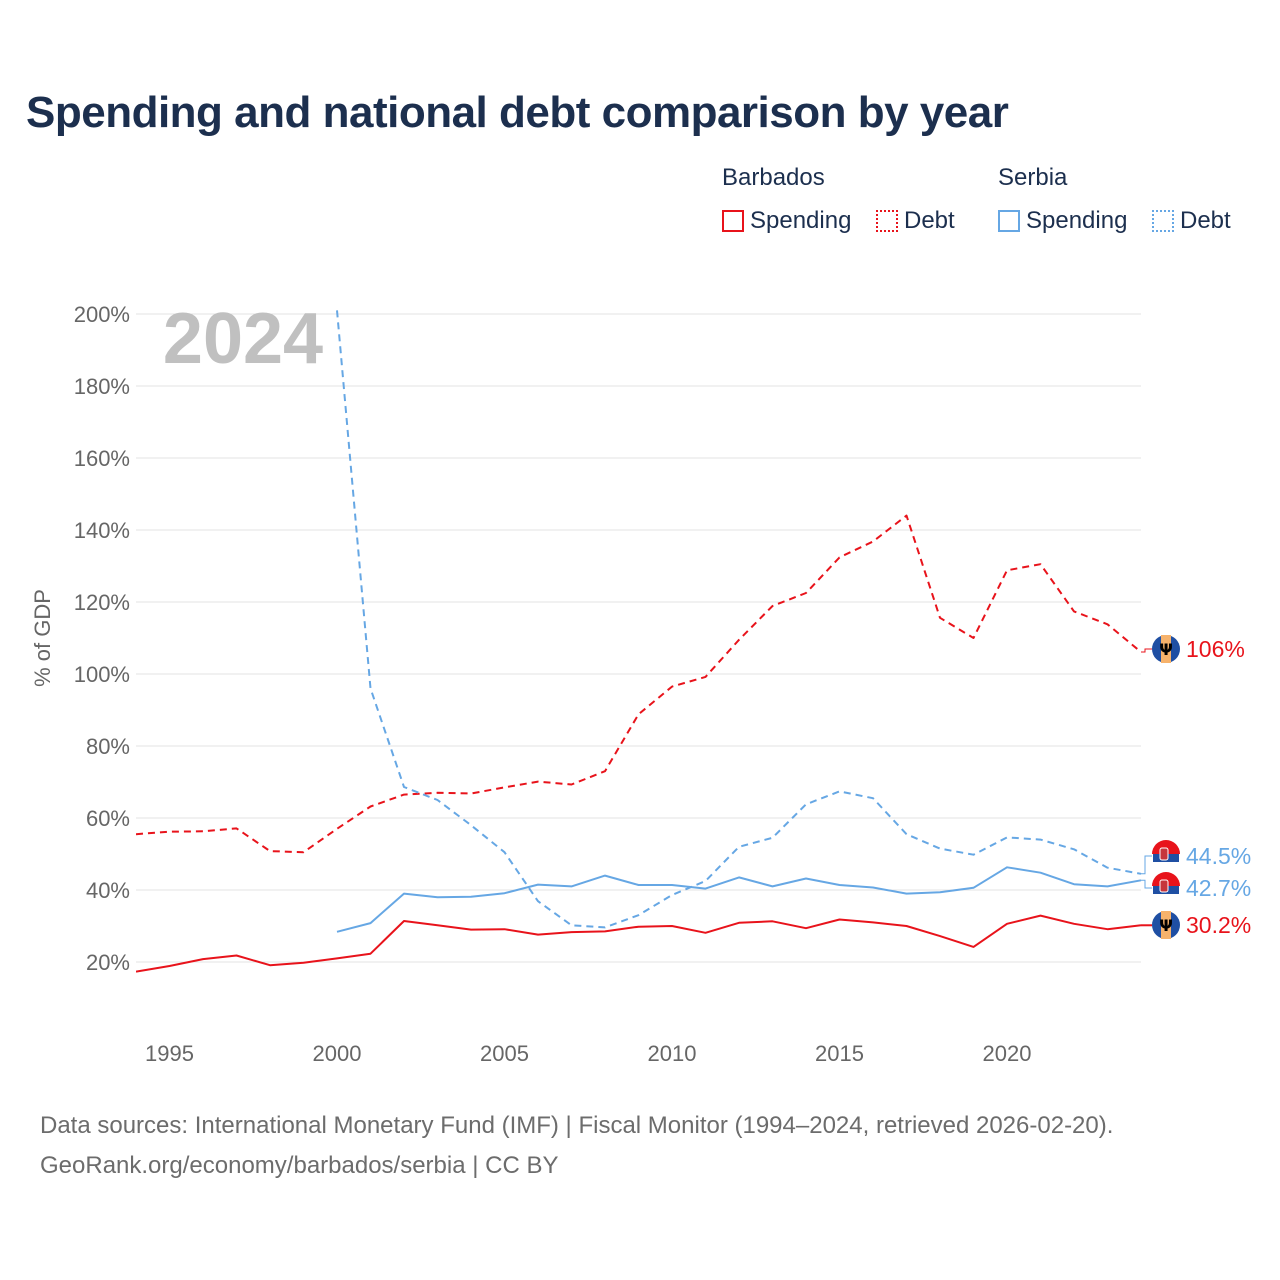  What do you see at coordinates (639, 943) in the screenshot?
I see `series-line-barbados-spending` at bounding box center [639, 943].